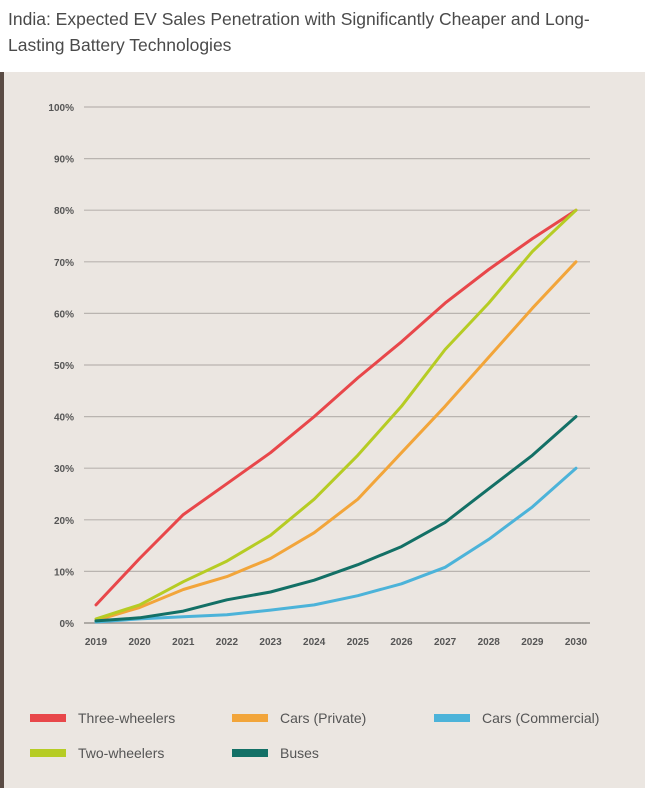 The width and height of the screenshot is (645, 788). Describe the element at coordinates (299, 753) in the screenshot. I see `legend-label-buses: Buses` at that location.